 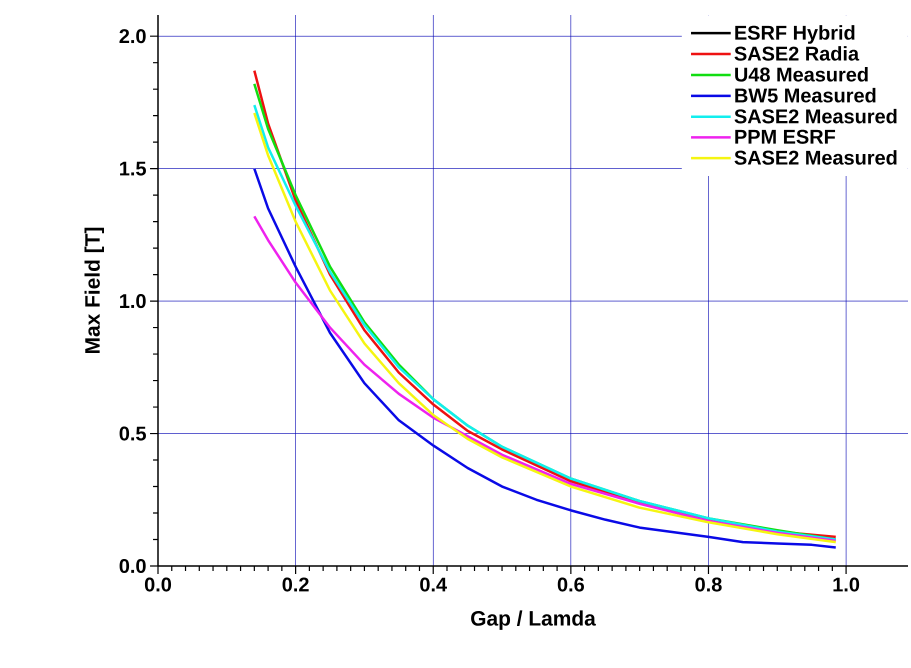 What do you see at coordinates (133, 566) in the screenshot?
I see `y-tick-label: 0.0` at bounding box center [133, 566].